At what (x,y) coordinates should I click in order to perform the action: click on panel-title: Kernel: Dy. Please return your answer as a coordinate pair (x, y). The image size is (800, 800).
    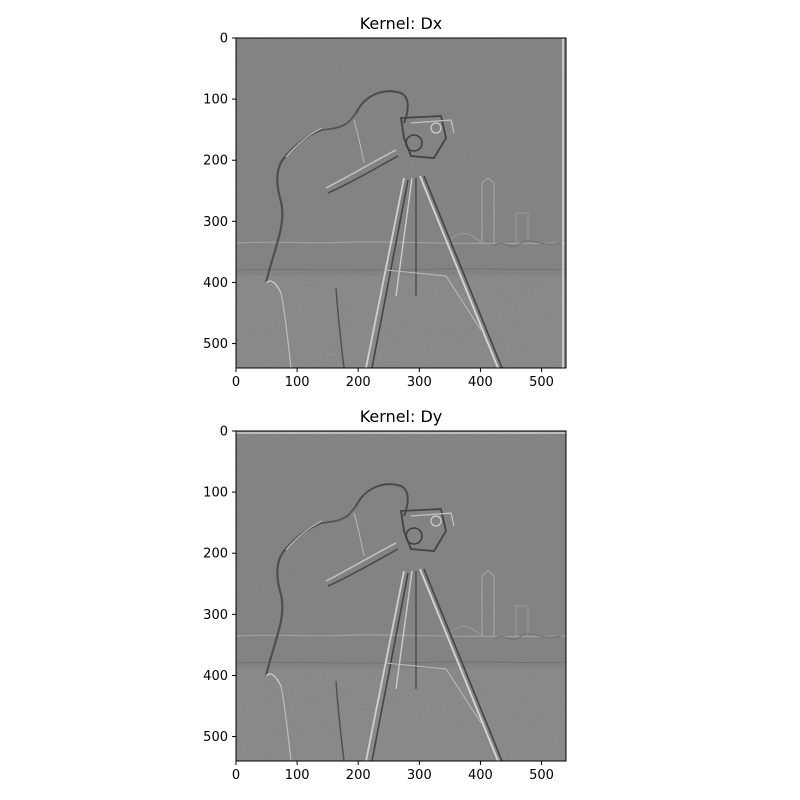
    Looking at the image, I should click on (401, 416).